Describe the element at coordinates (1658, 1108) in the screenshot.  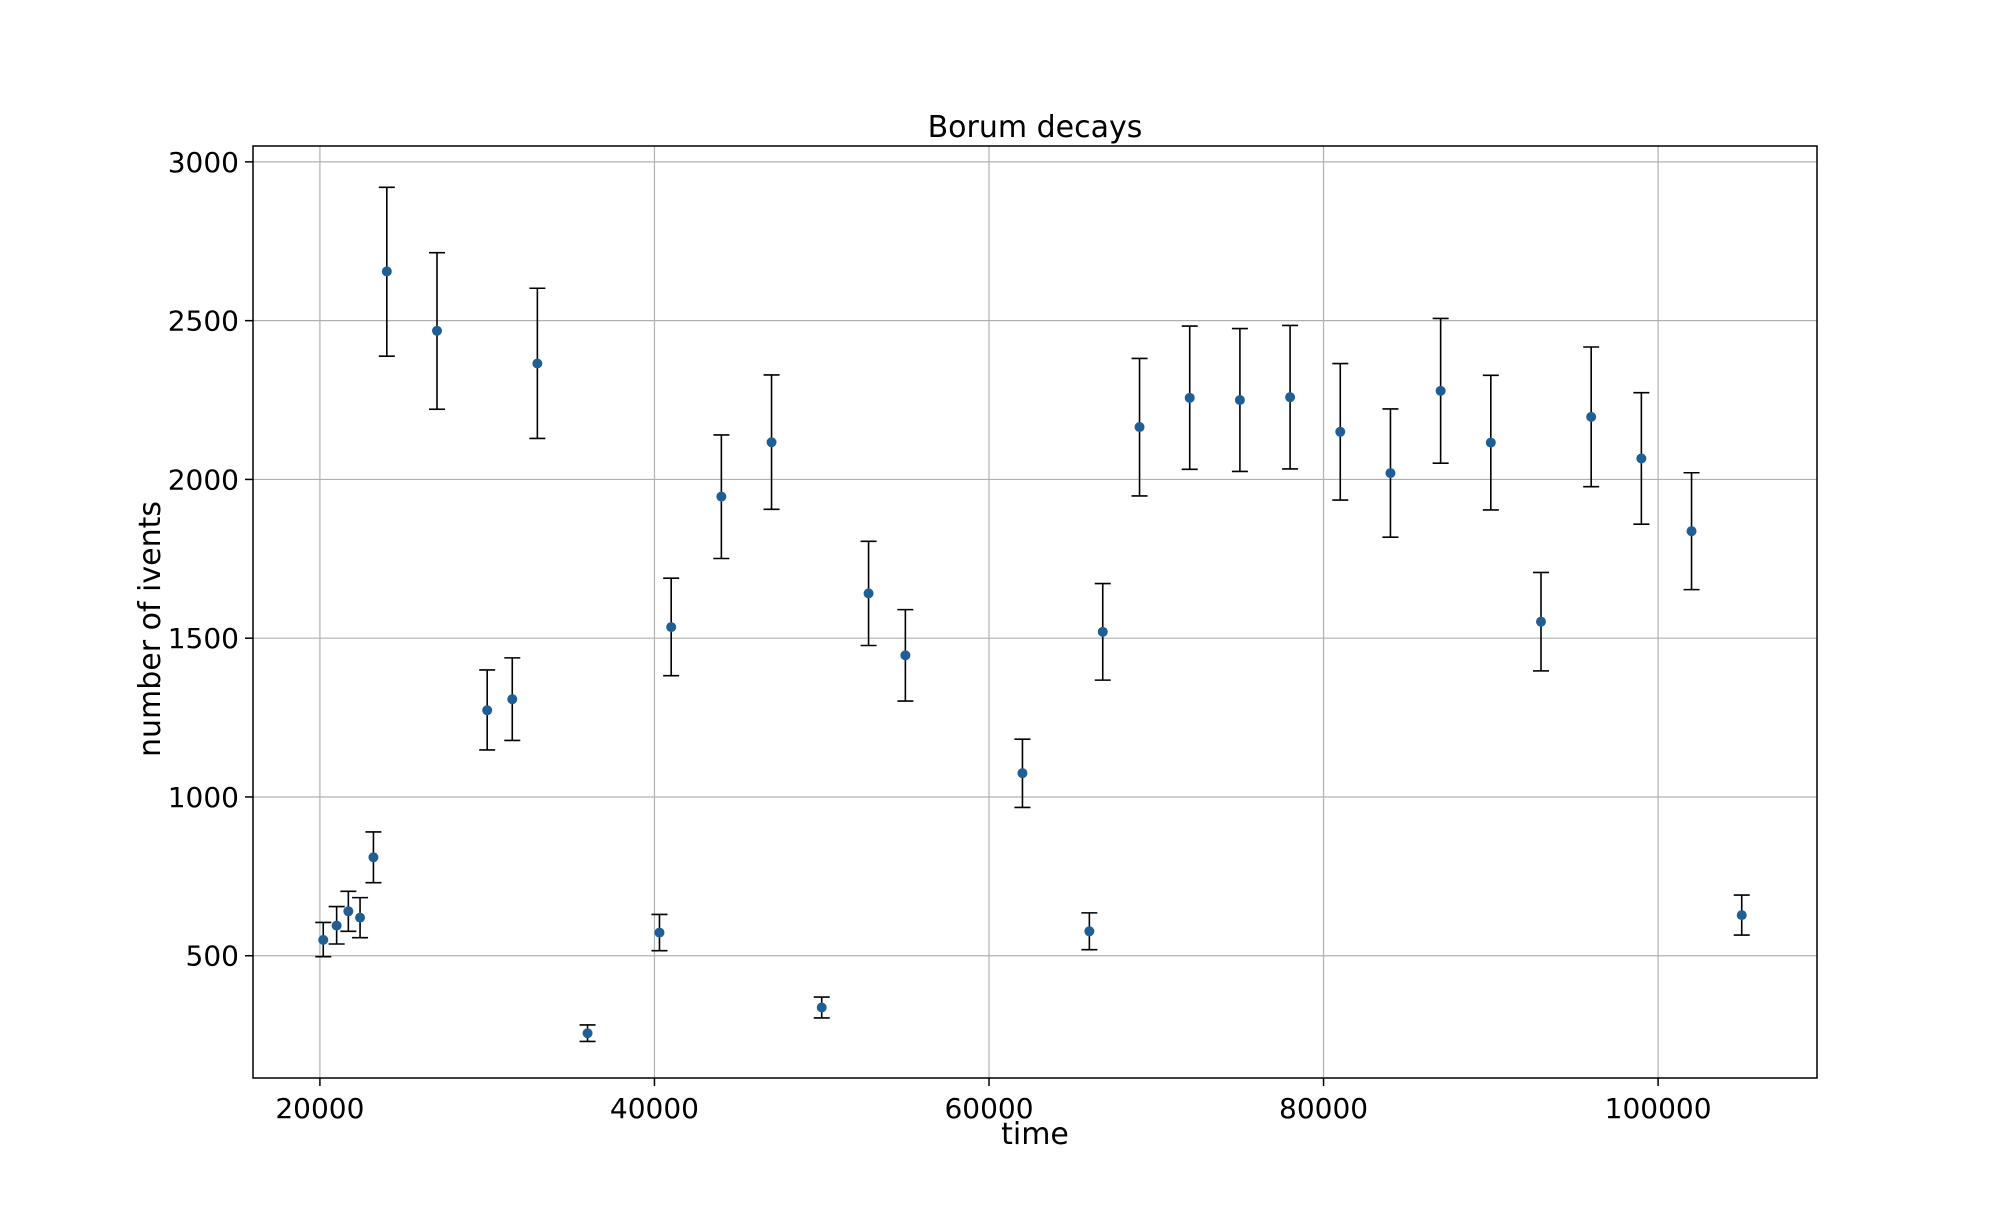
I see `x-tick-label: 100000` at that location.